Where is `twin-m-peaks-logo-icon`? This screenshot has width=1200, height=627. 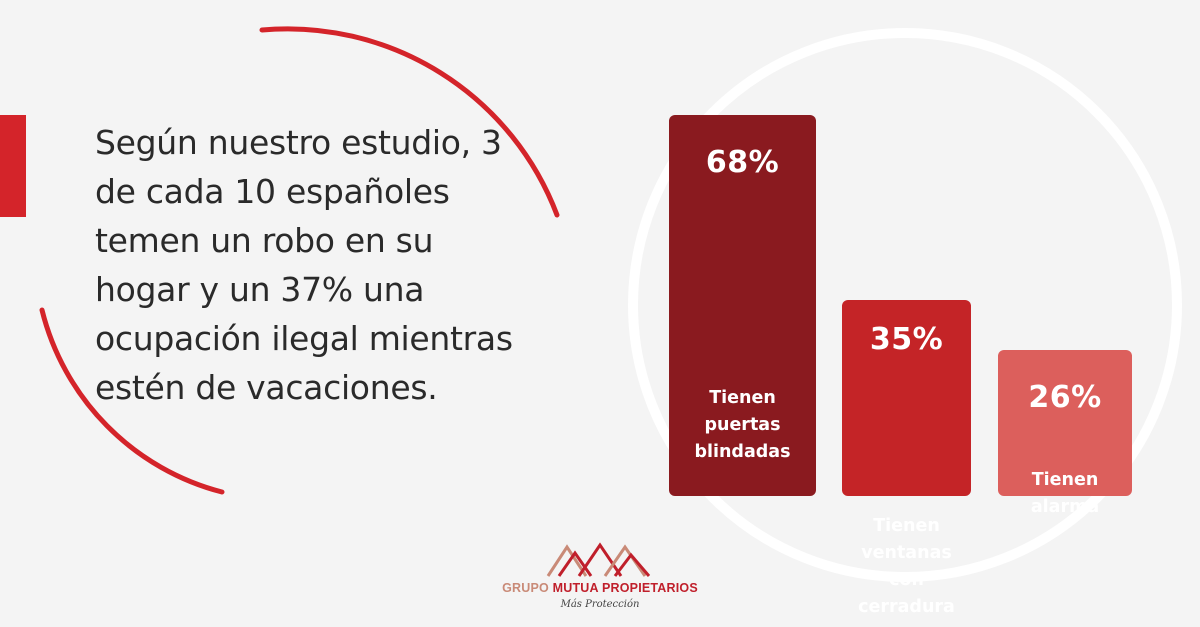 twin-m-peaks-logo-icon is located at coordinates (598, 559).